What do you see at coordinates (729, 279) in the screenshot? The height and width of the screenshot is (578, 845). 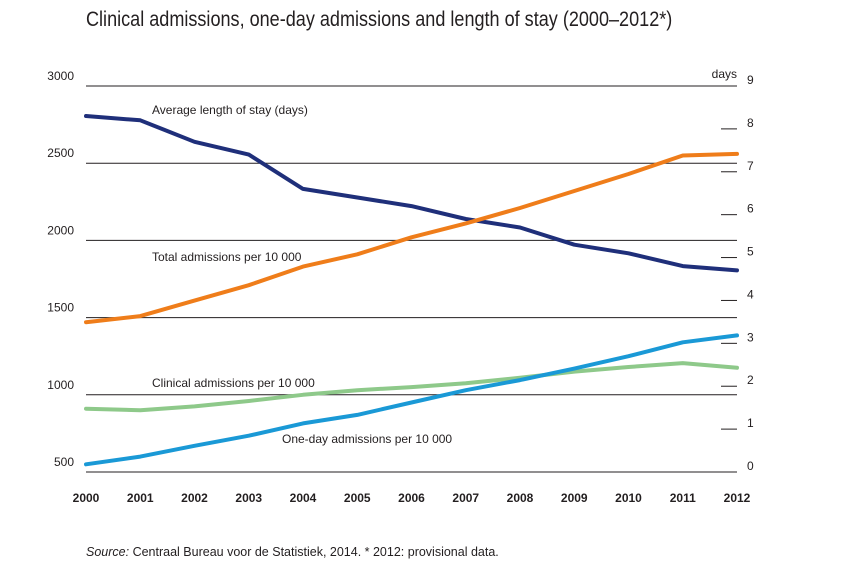 I see `right-axis-ticks` at bounding box center [729, 279].